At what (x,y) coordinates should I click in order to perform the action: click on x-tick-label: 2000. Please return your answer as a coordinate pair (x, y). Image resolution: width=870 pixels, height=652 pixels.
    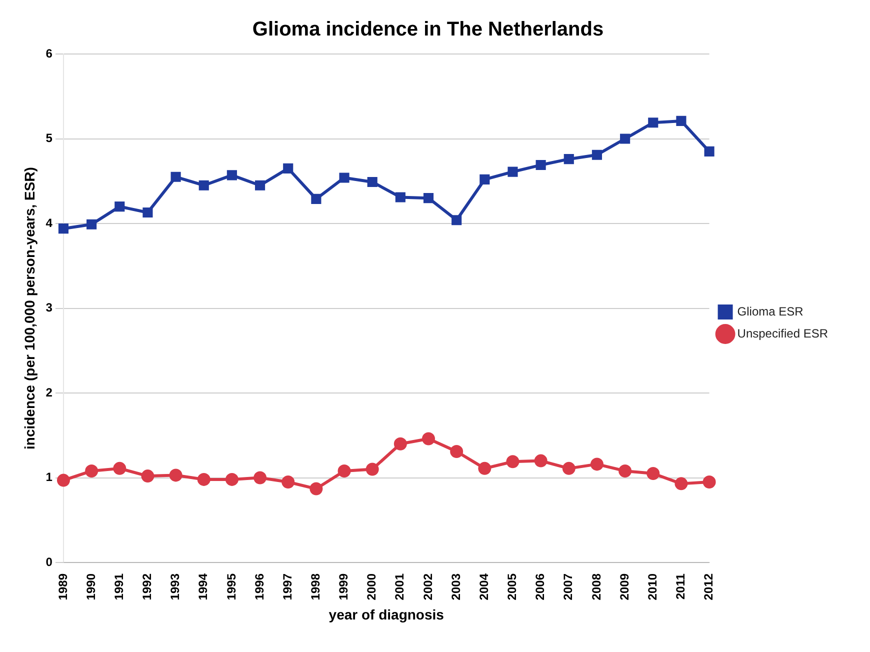
    Looking at the image, I should click on (371, 586).